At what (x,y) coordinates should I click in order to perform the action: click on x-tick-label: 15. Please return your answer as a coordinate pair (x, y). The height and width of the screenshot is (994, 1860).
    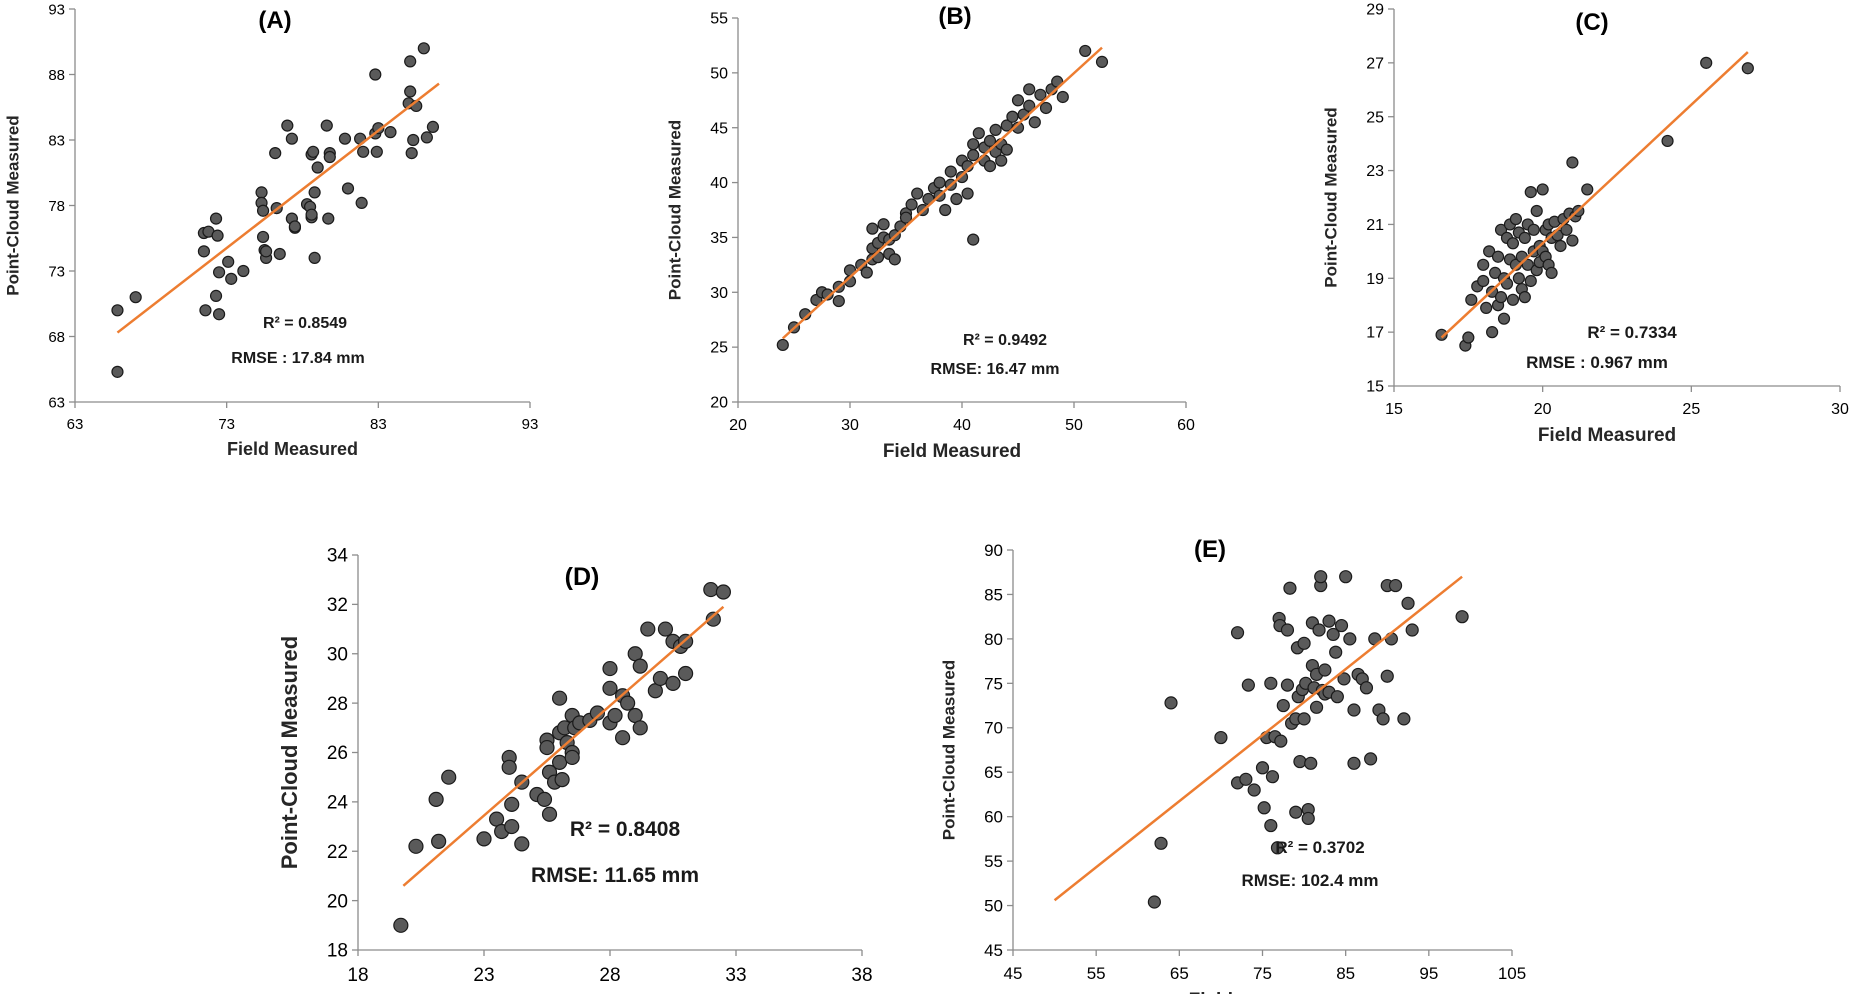
    Looking at the image, I should click on (1394, 409).